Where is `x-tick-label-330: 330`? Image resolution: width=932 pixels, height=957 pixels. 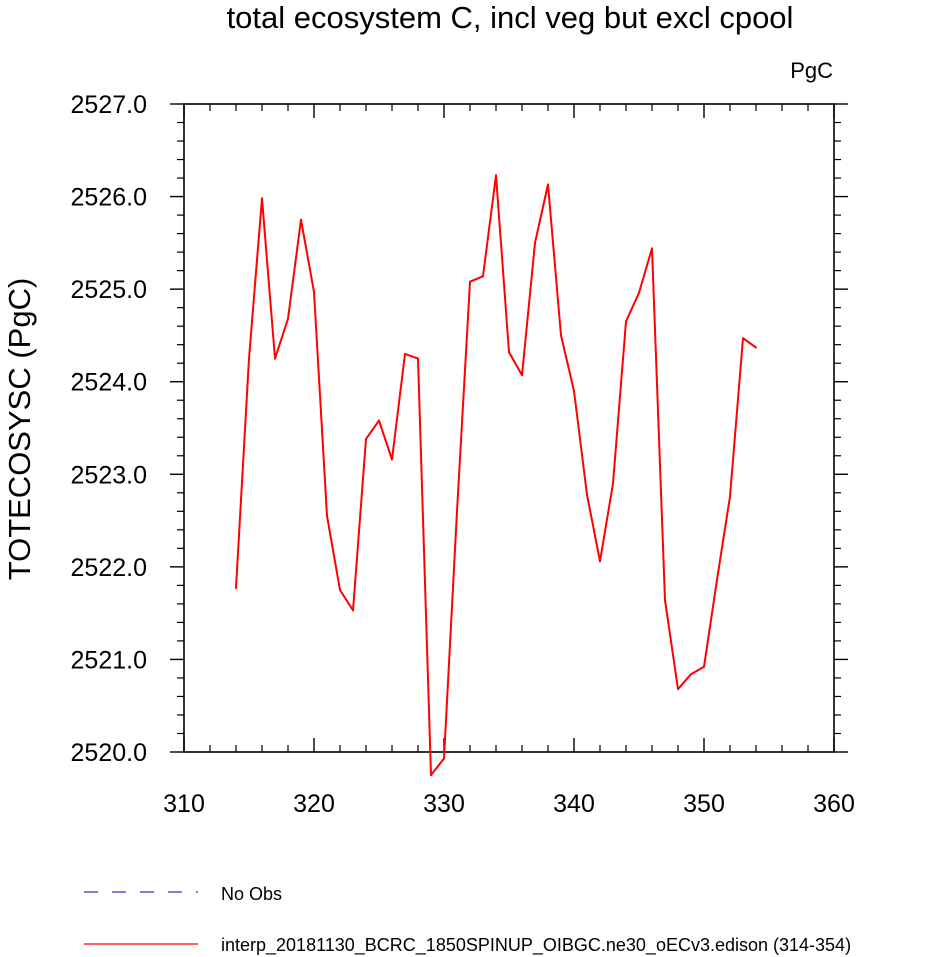 x-tick-label-330: 330 is located at coordinates (444, 804).